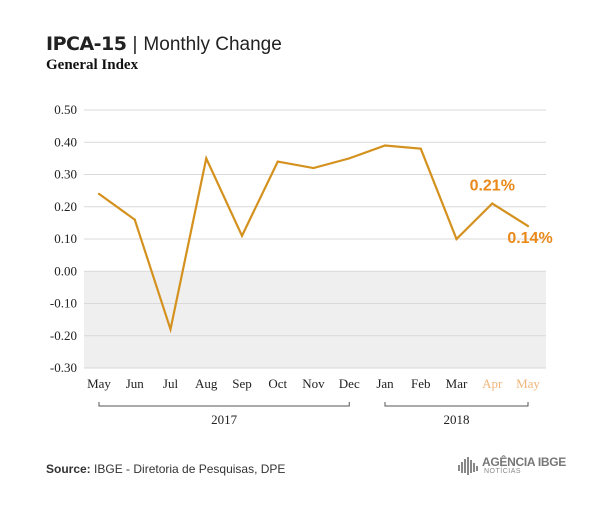 Image resolution: width=601 pixels, height=511 pixels. I want to click on x-tick-label: Sep, so click(242, 383).